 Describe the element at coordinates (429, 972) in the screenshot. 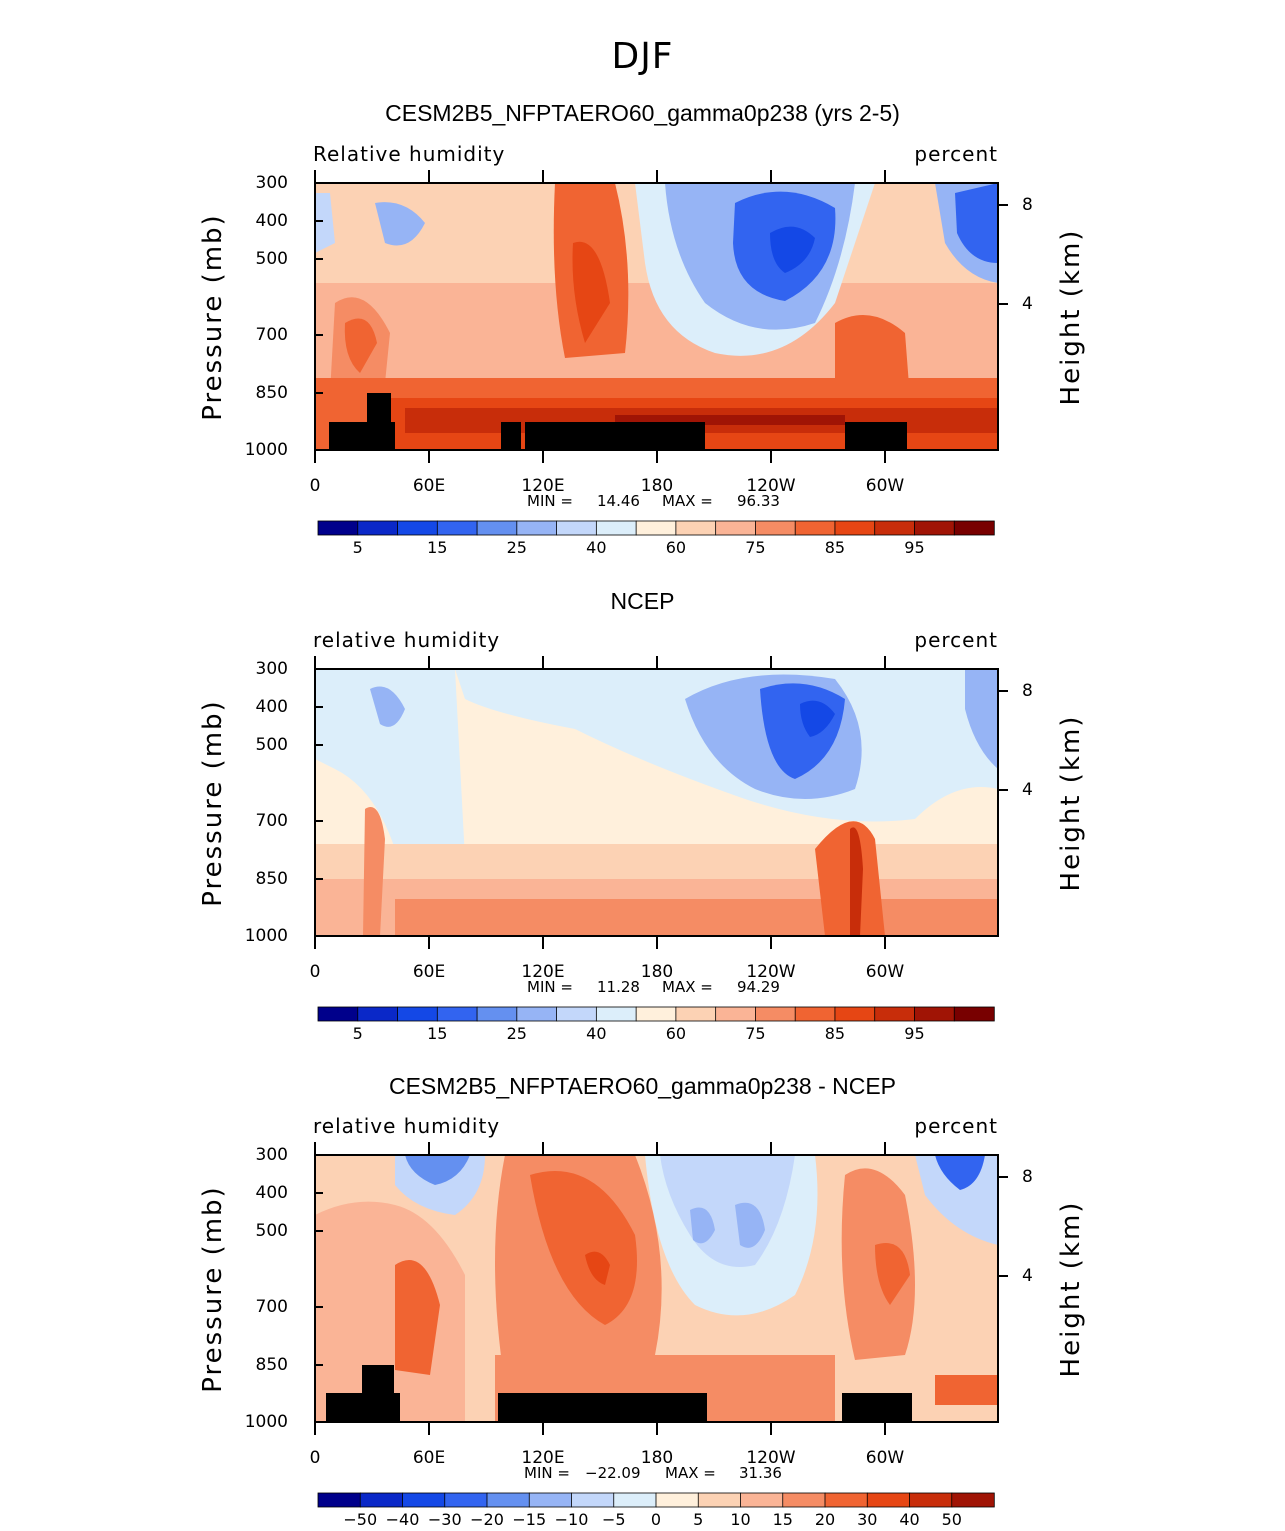

I see `panel-2-x-tick-60e: 60E` at that location.